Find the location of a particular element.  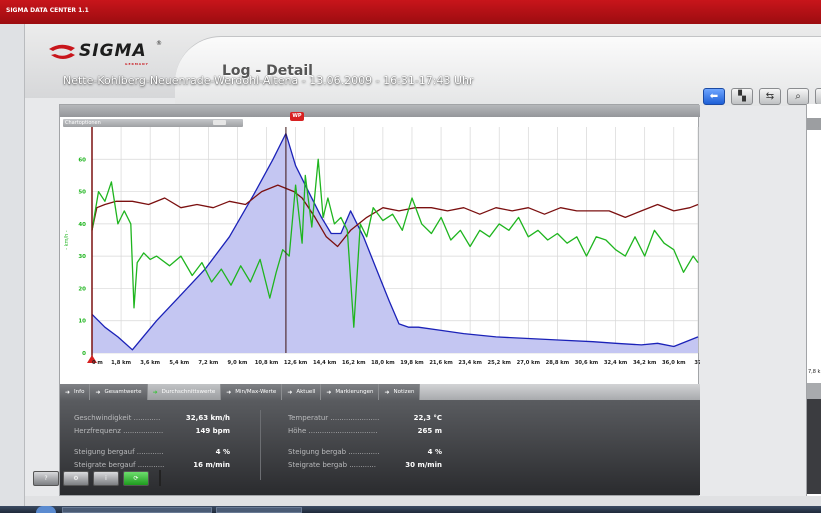

x-tick-label: 3,6 km is located at coordinates (150, 363).